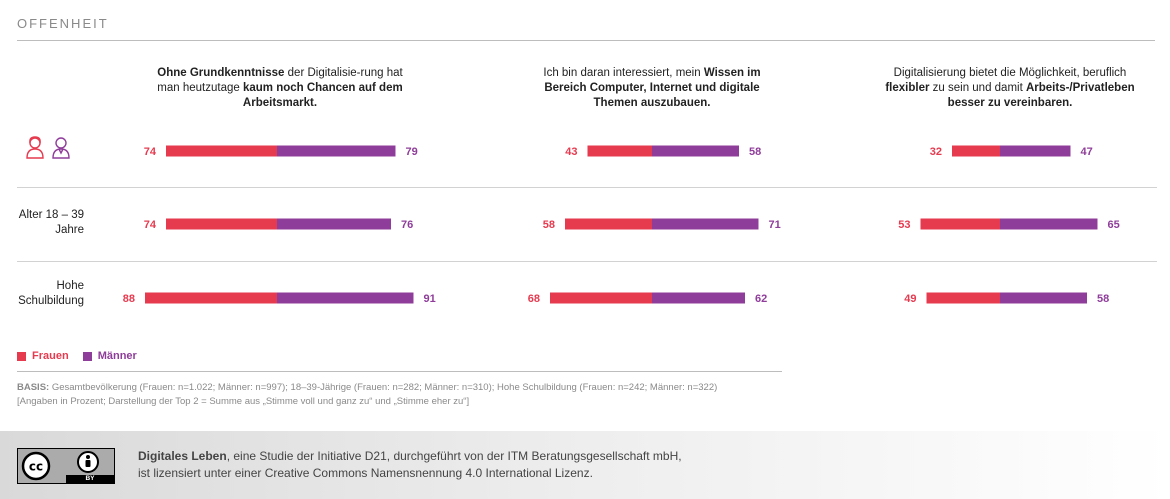  Describe the element at coordinates (63, 23) in the screenshot. I see `page-title: OFFENHEIT` at that location.